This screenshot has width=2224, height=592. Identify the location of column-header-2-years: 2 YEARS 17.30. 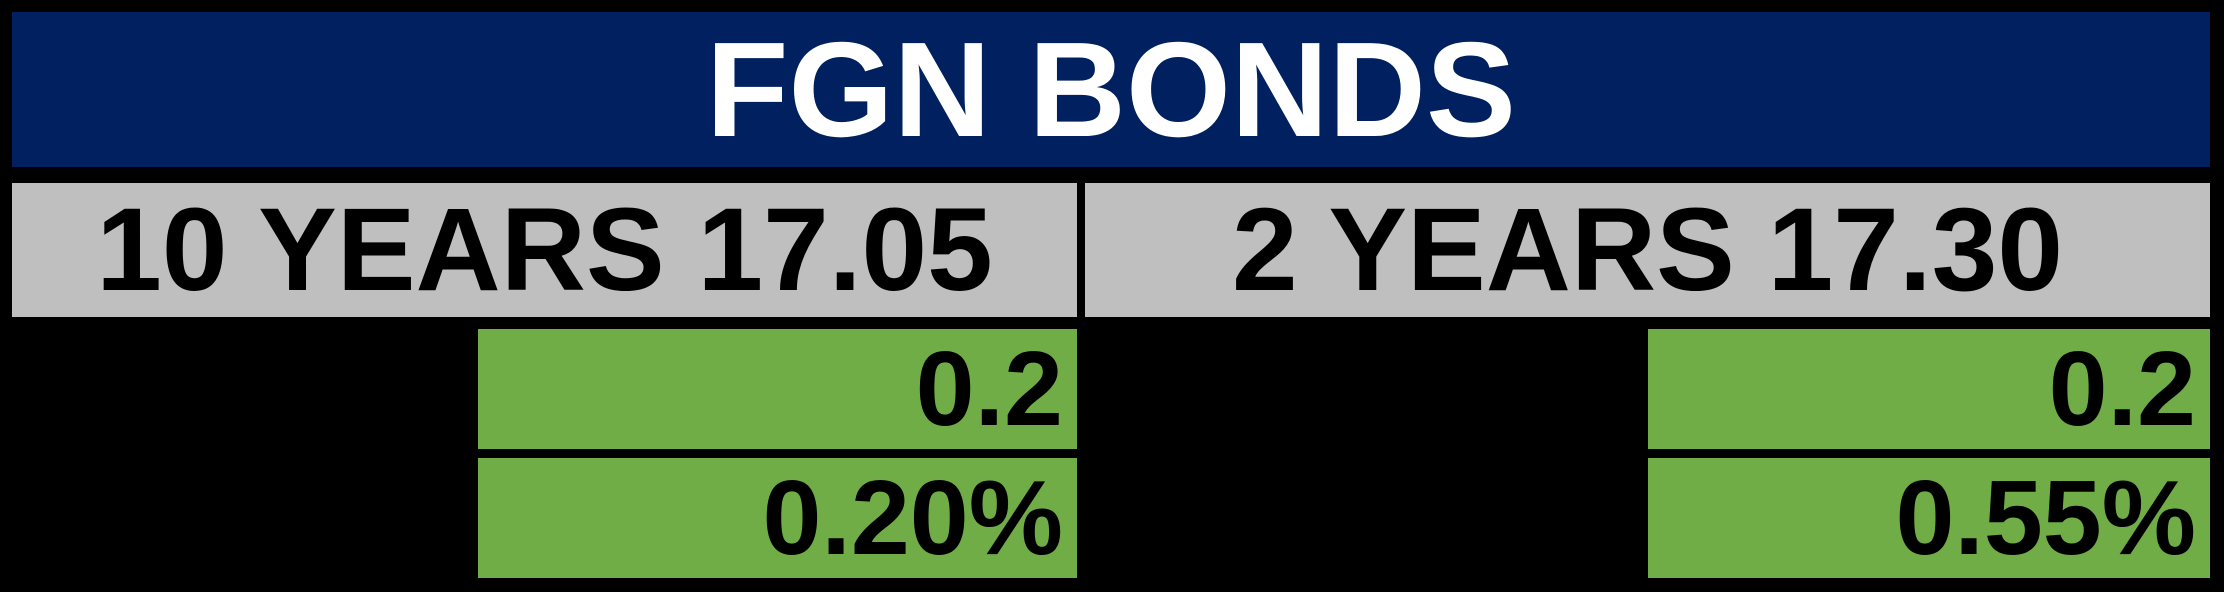
(1647, 250).